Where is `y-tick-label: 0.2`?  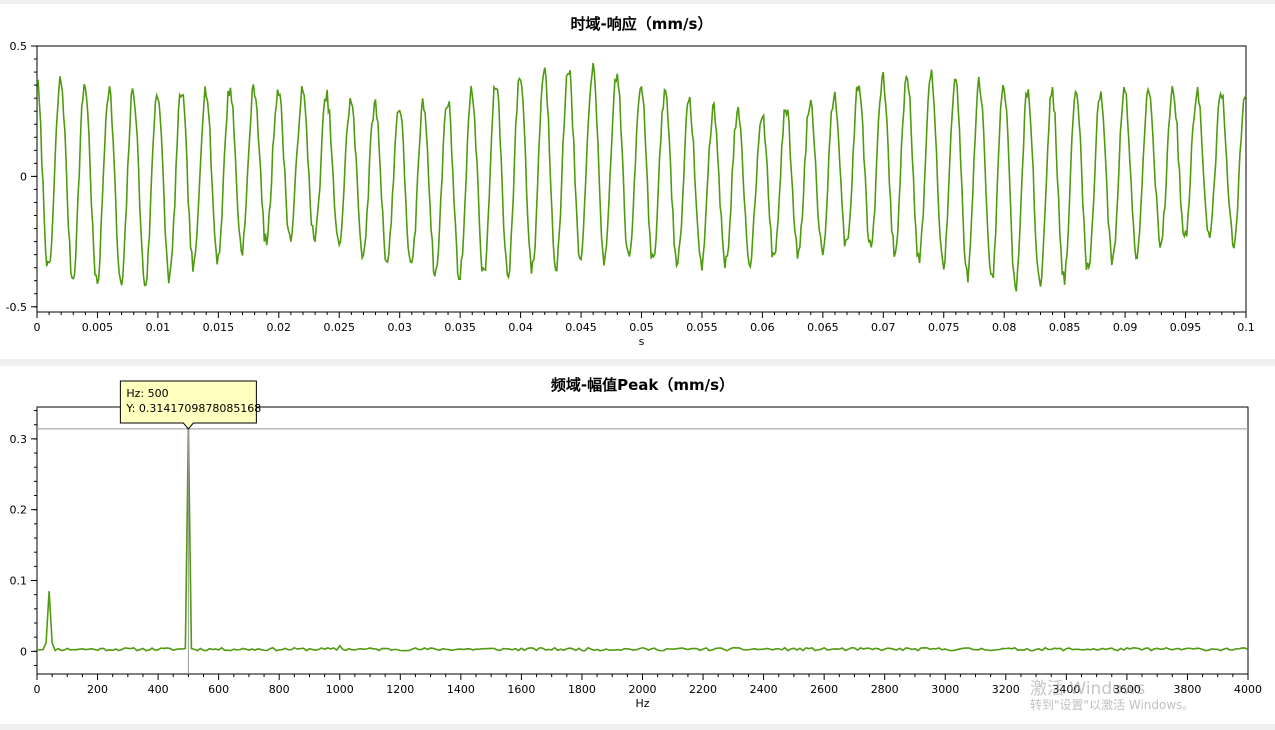 y-tick-label: 0.2 is located at coordinates (19, 510).